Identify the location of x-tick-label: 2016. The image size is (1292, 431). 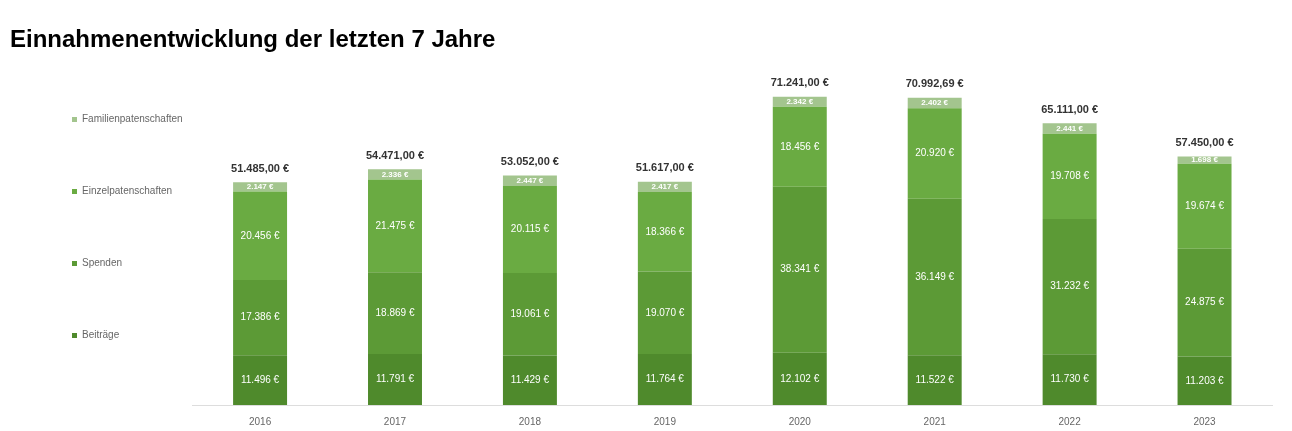
(260, 421).